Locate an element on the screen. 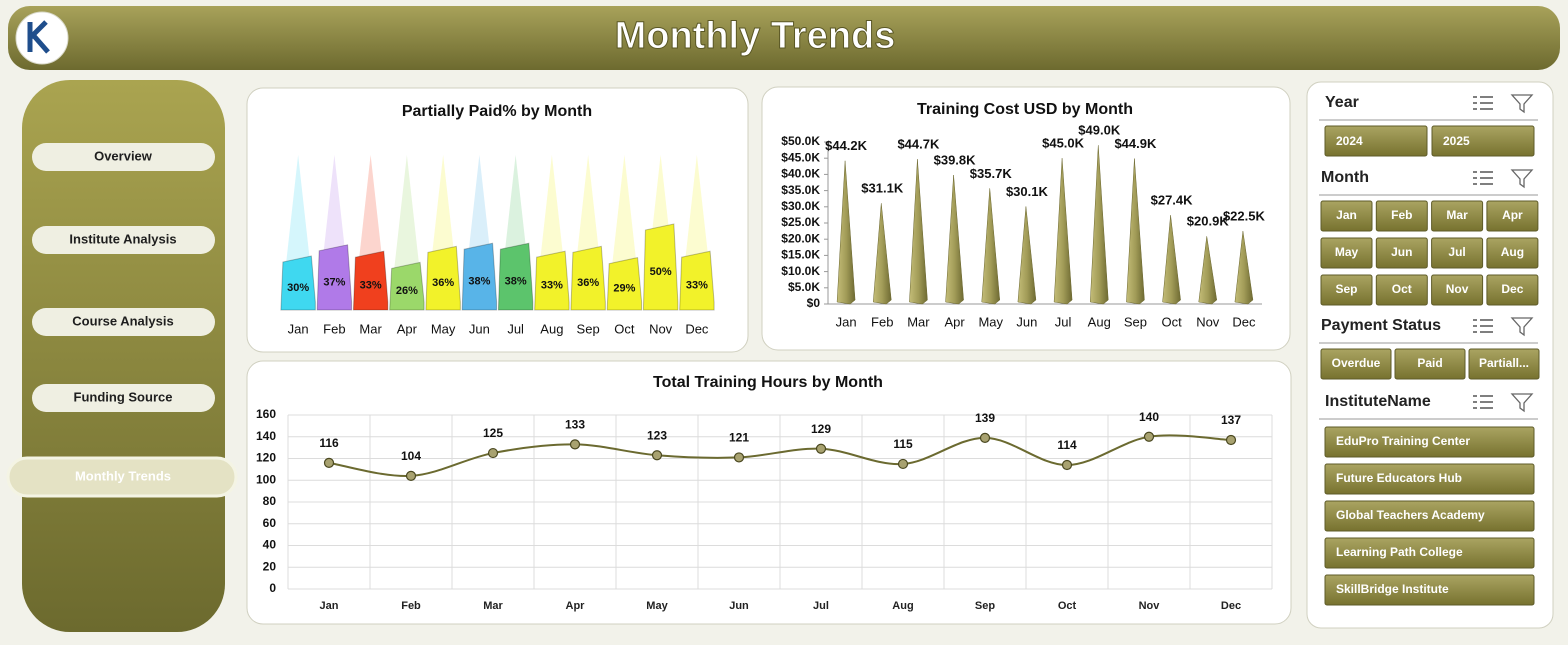 The width and height of the screenshot is (1568, 645). data-label: $31.1K is located at coordinates (882, 188).